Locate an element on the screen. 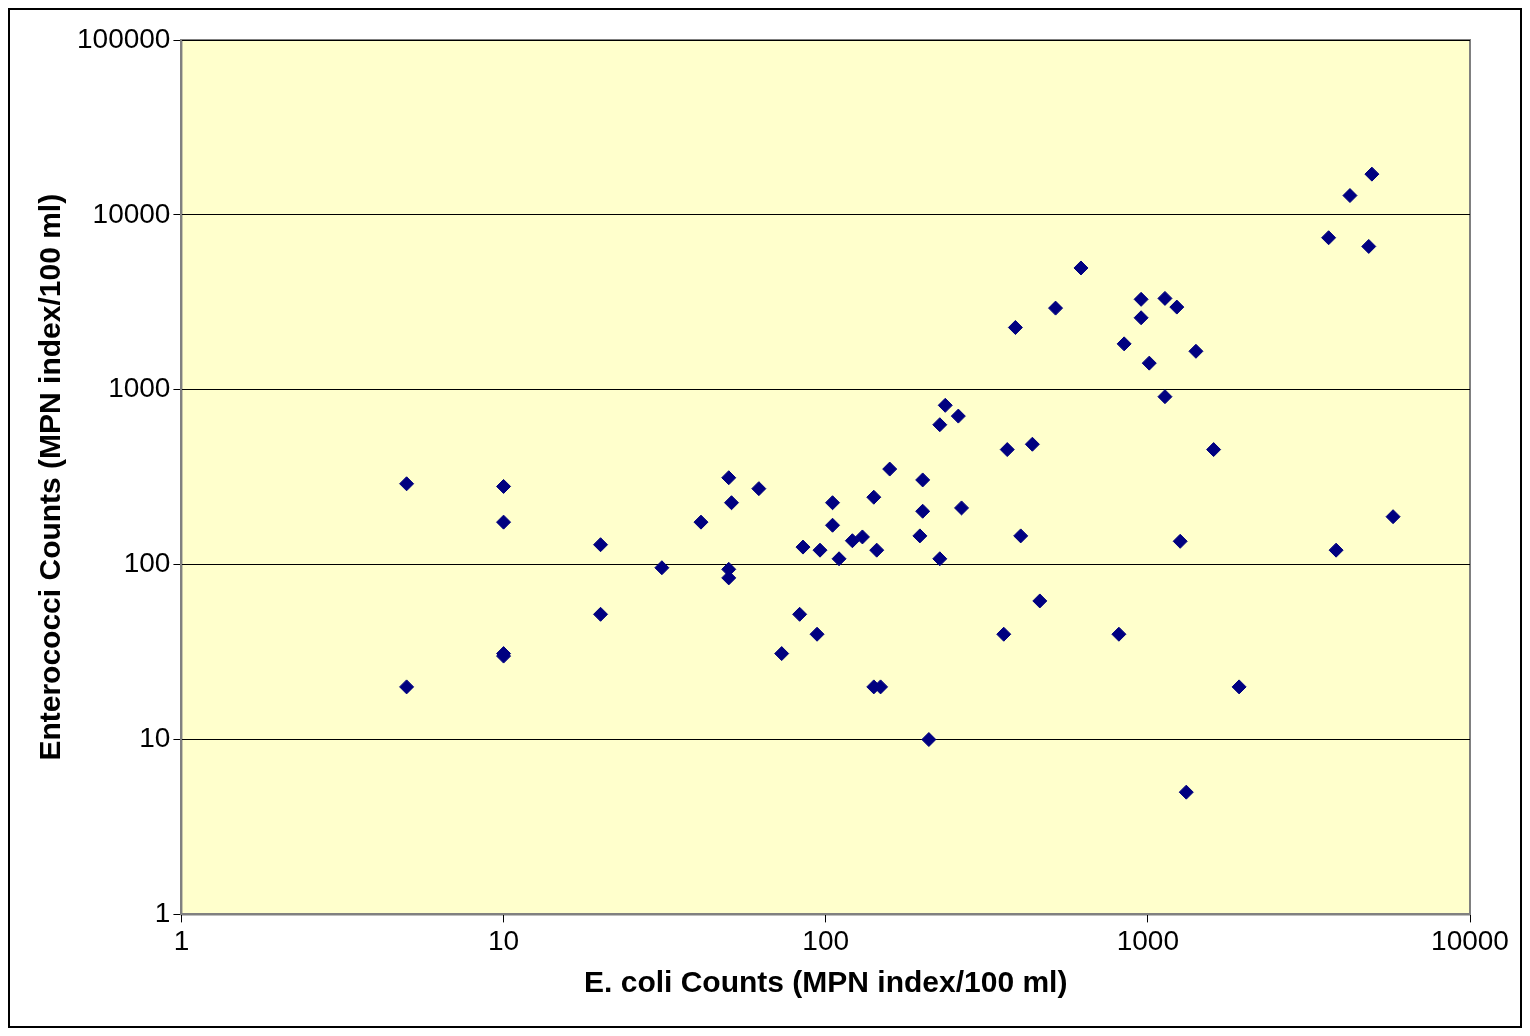  x-axis-title: E. coli Counts (MPN index/100 ml) is located at coordinates (826, 982).